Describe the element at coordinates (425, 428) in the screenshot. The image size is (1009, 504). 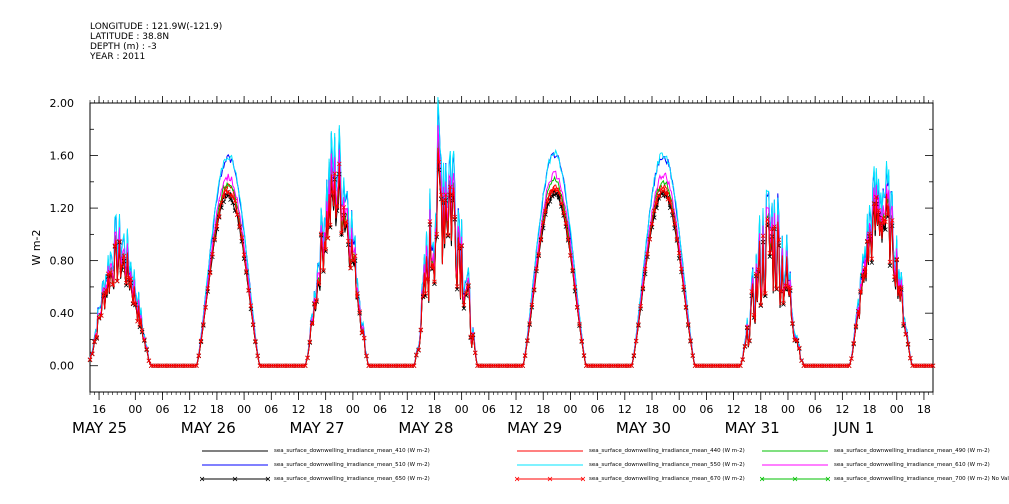
I see `x-date-label: MAY 28` at that location.